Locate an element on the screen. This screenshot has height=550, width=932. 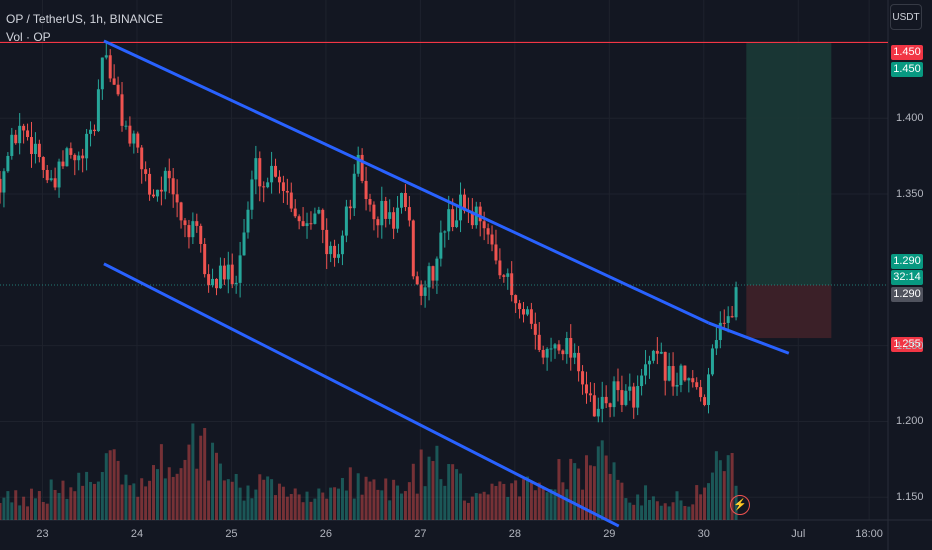
currency-button: USDT is located at coordinates (906, 17).